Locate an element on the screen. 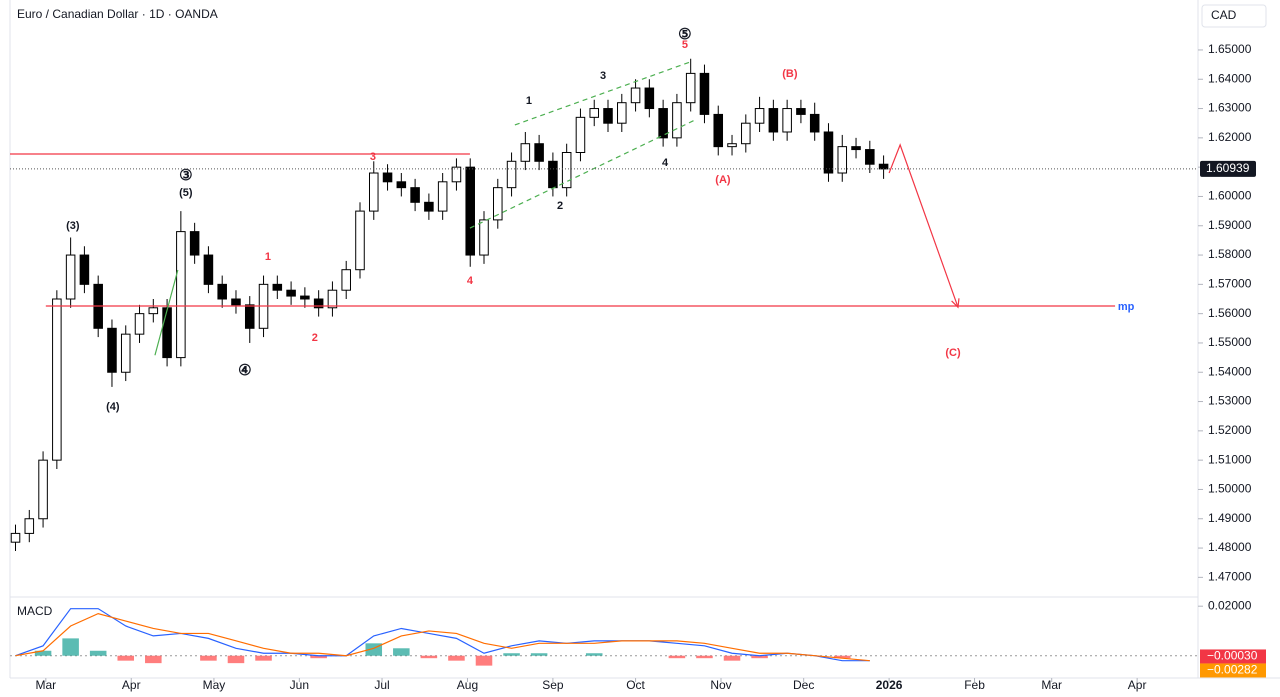 This screenshot has width=1280, height=697. y-tick-label: 1.48000 is located at coordinates (1230, 547).